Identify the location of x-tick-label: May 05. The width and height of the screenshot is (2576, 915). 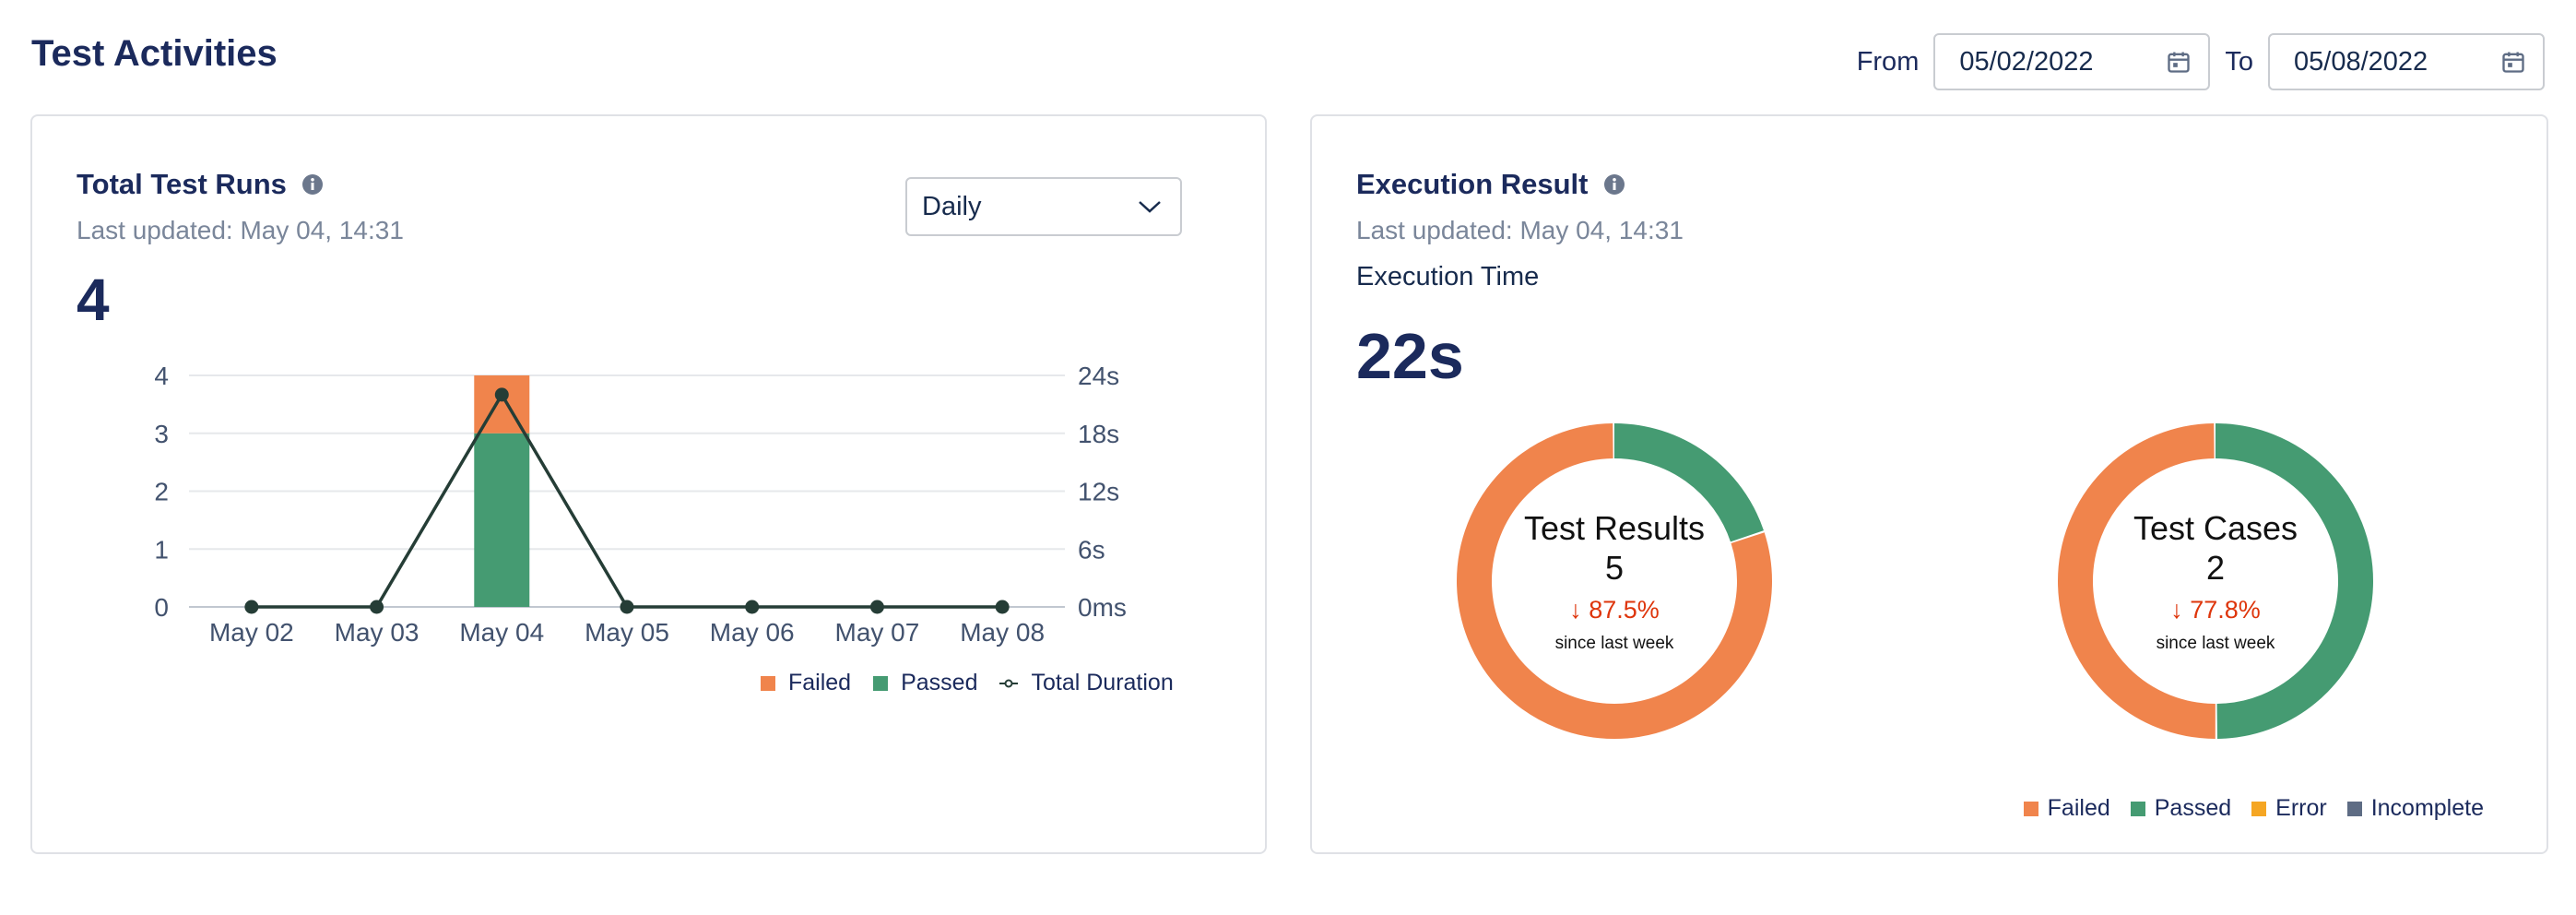
(627, 632).